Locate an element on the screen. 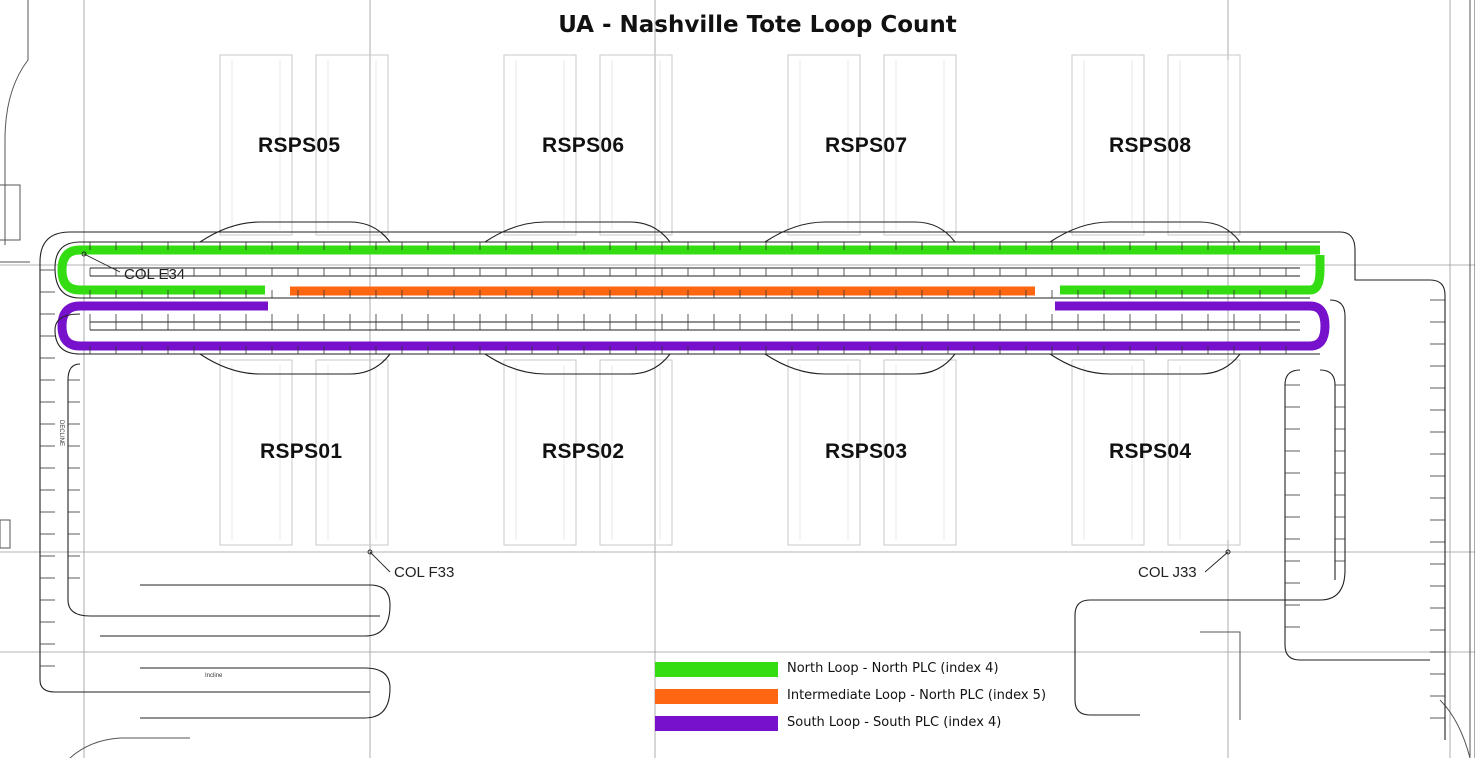 The height and width of the screenshot is (758, 1475). drawing-title: UA - Nashville Tote Loop Count is located at coordinates (757, 25).